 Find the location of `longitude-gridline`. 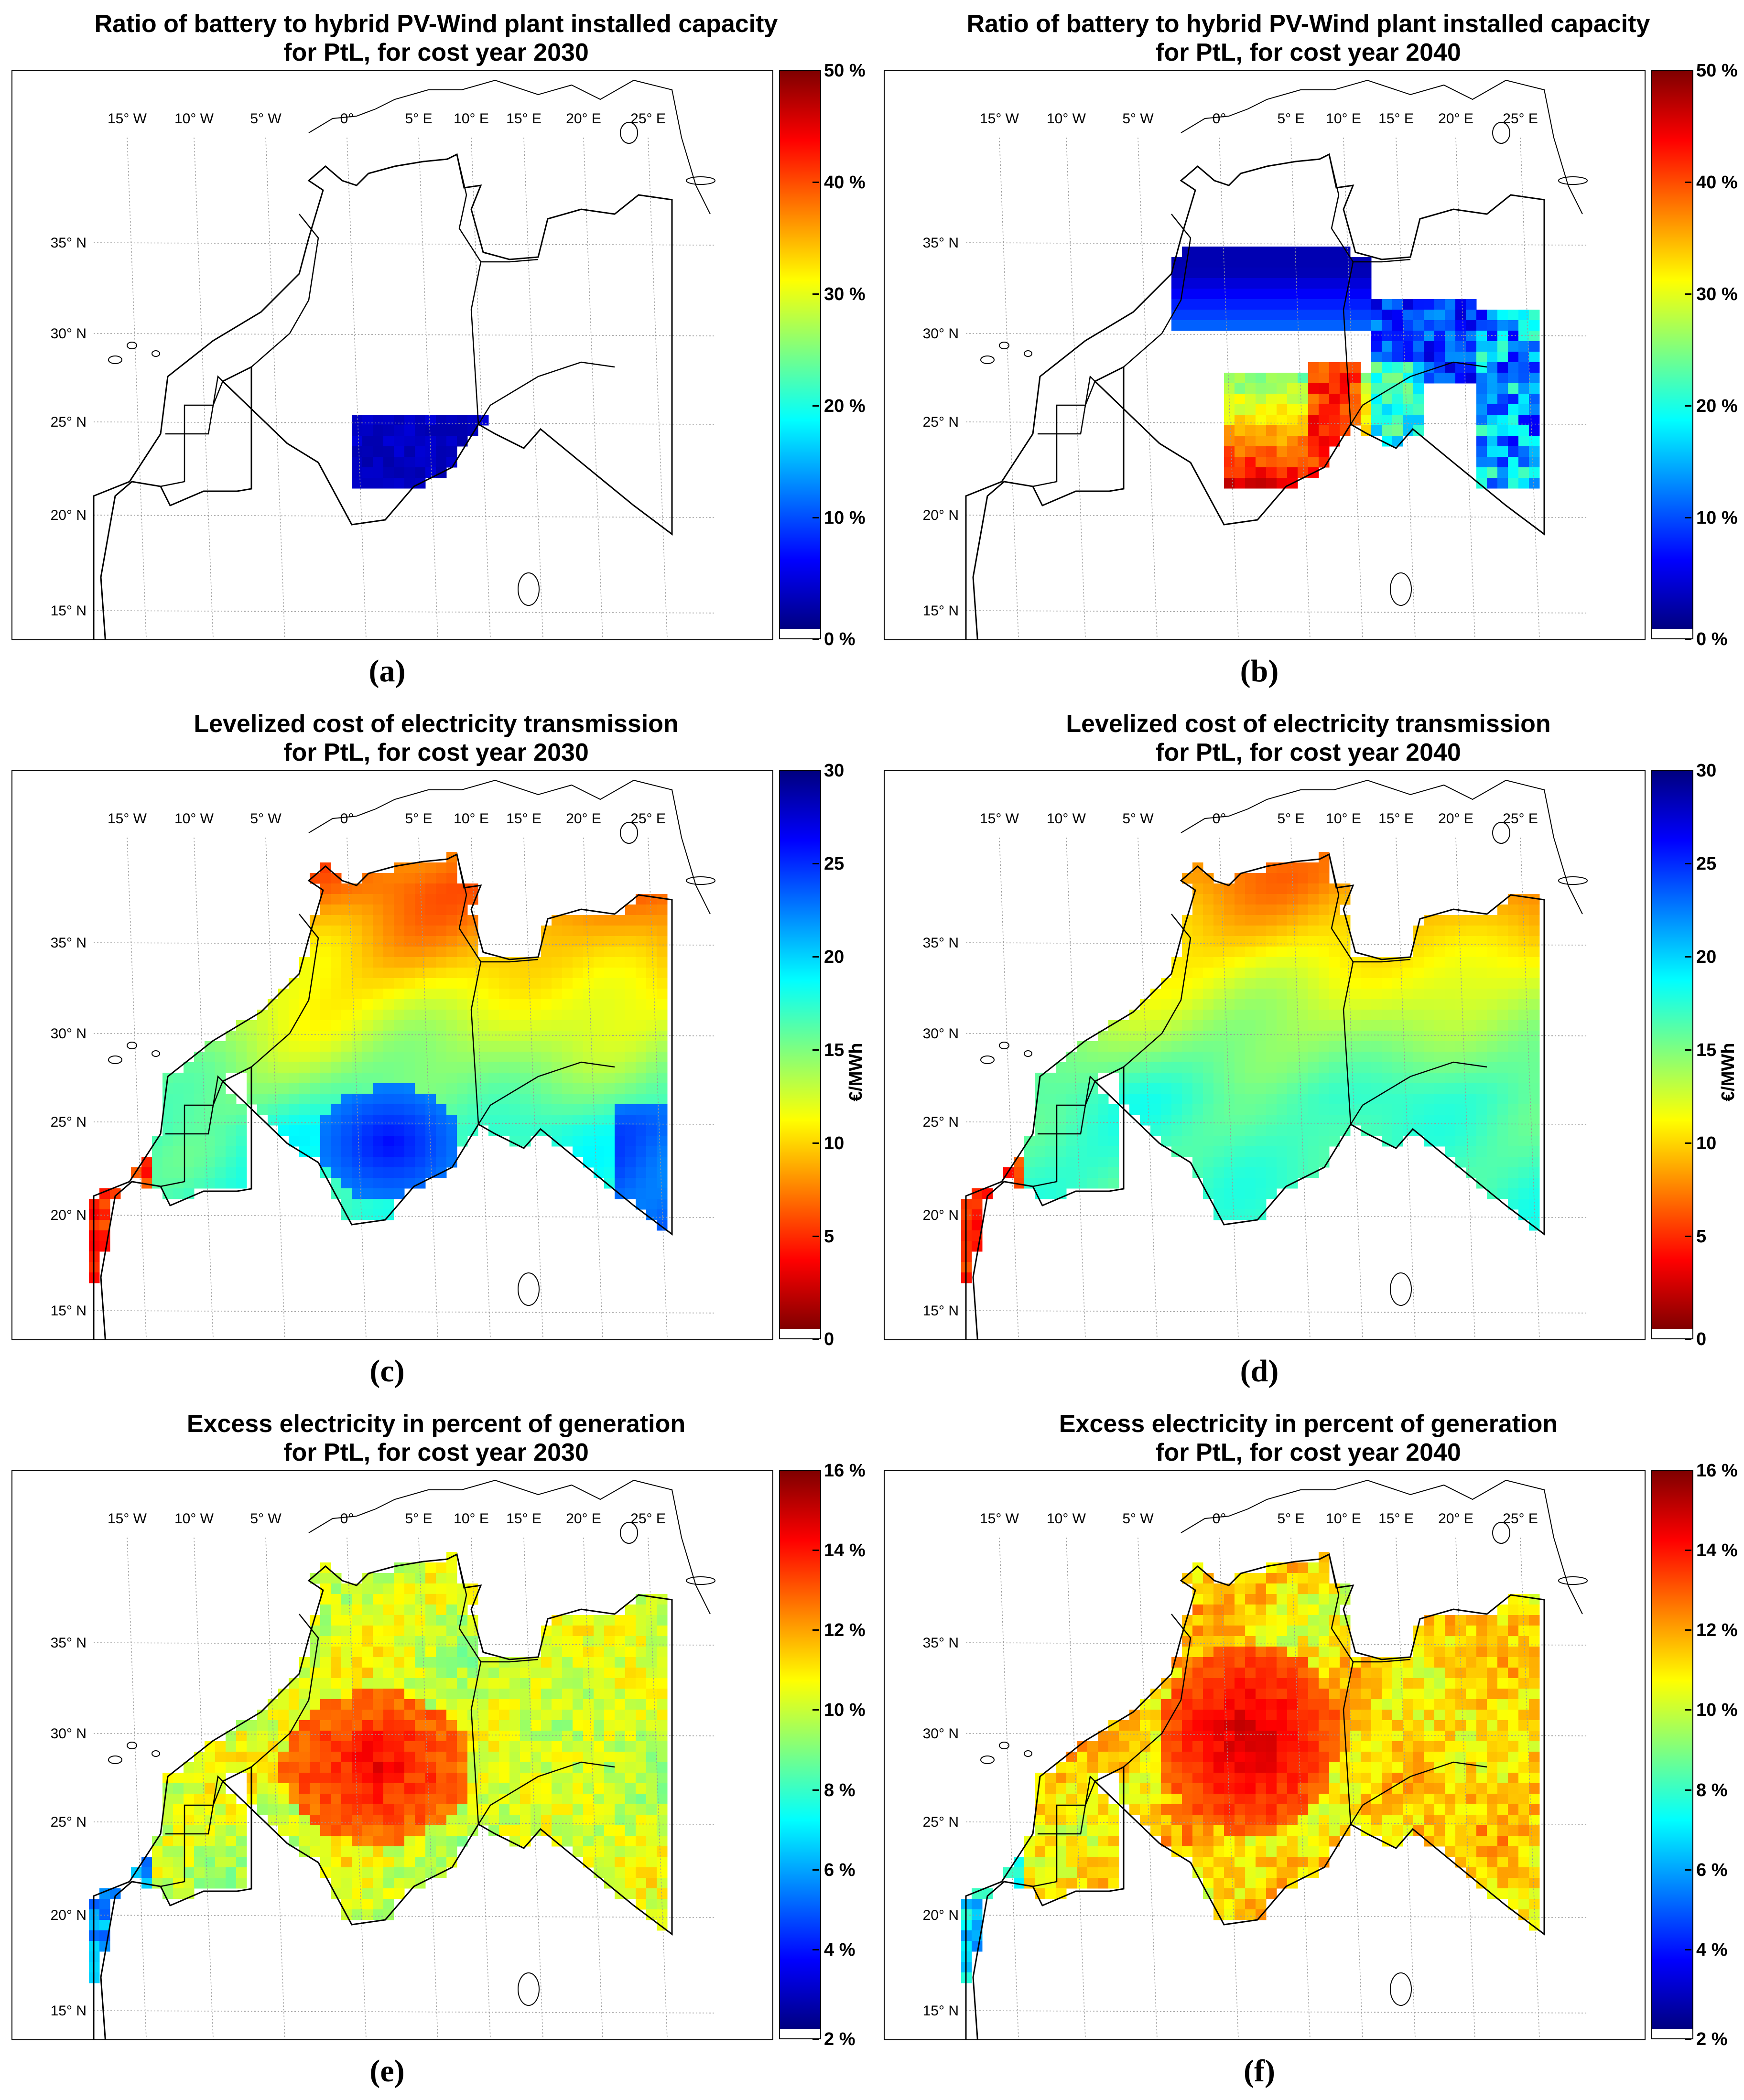

longitude-gridline is located at coordinates (593, 1788).